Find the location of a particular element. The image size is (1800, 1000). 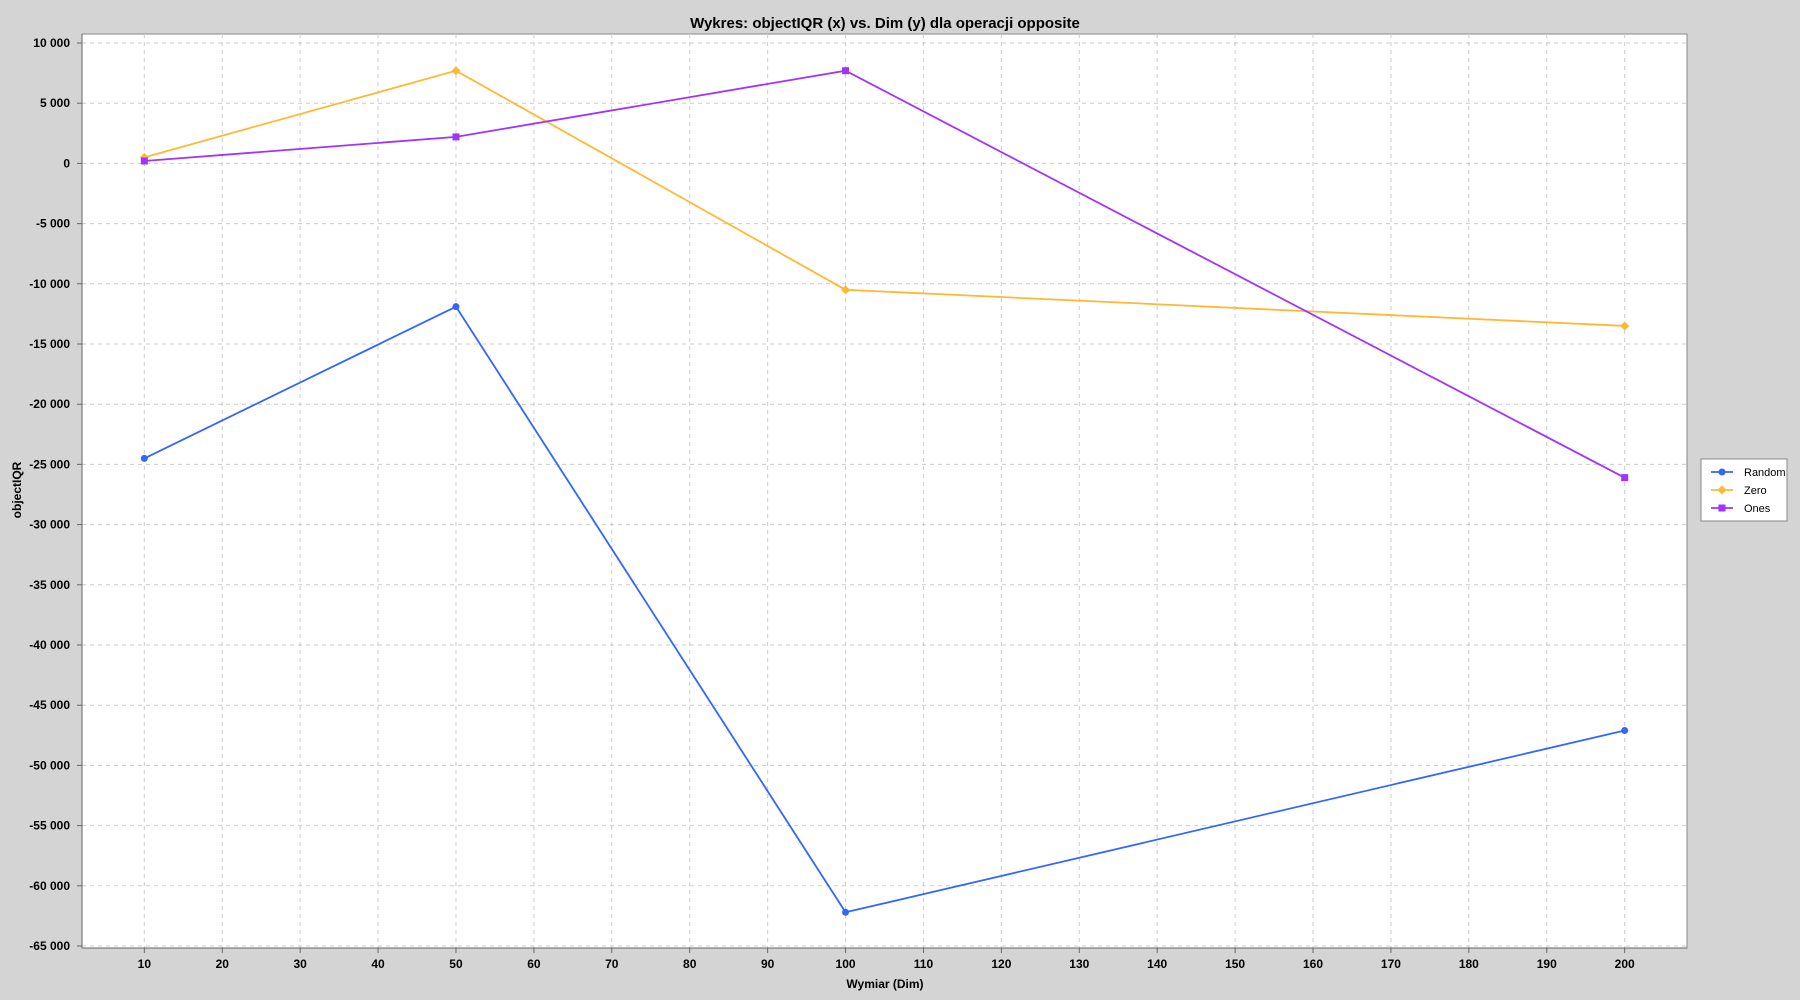

x-tick-label: 100 is located at coordinates (846, 964).